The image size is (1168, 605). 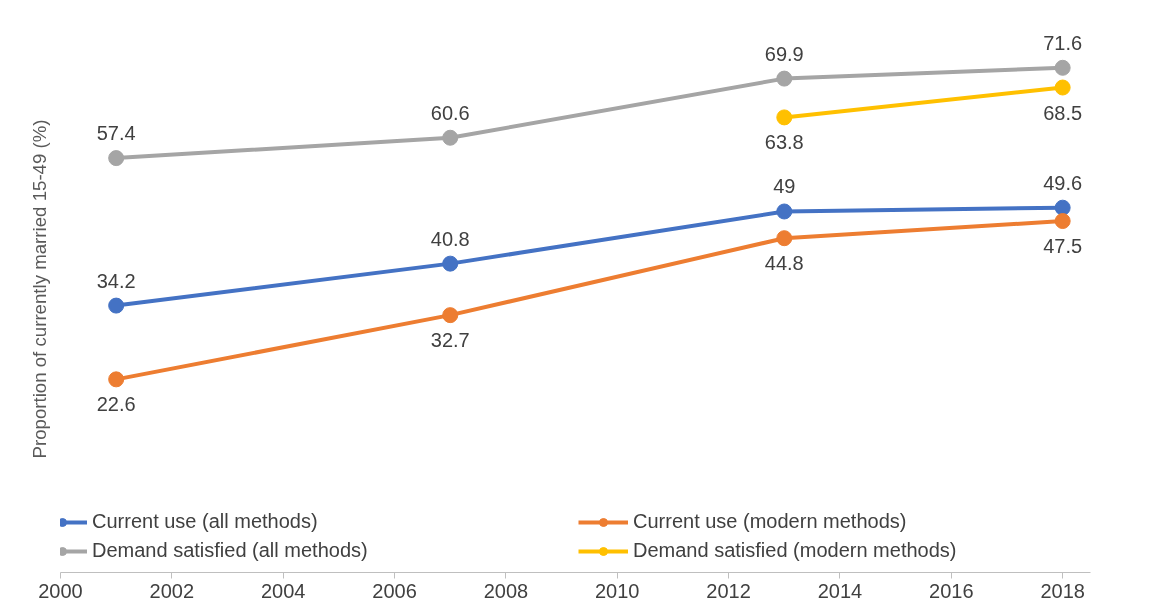 What do you see at coordinates (450, 340) in the screenshot?
I see `data-label: 32.7` at bounding box center [450, 340].